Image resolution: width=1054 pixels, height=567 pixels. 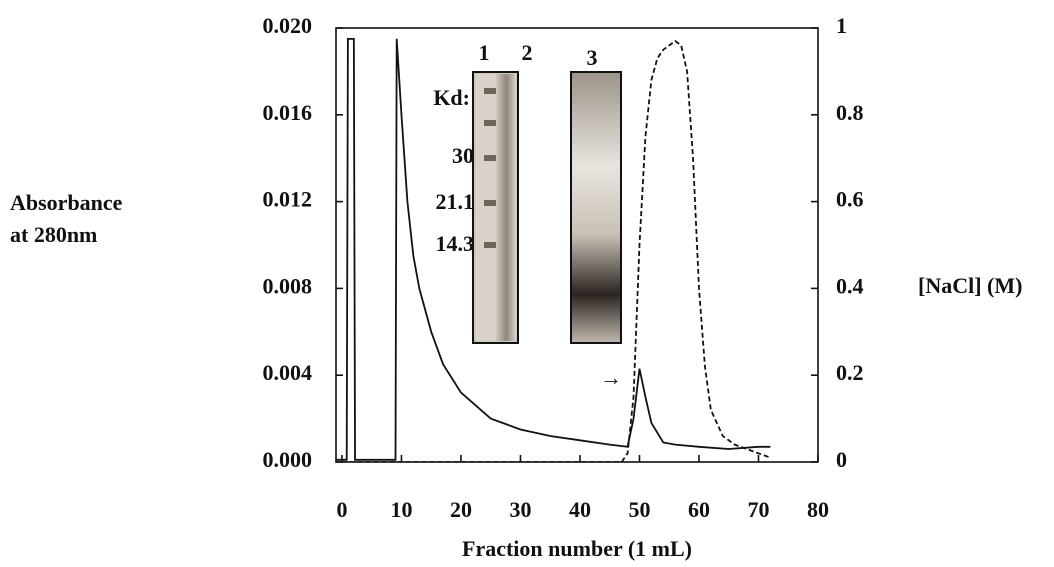 I want to click on y2-tick-label: 0.6, so click(x=850, y=199).